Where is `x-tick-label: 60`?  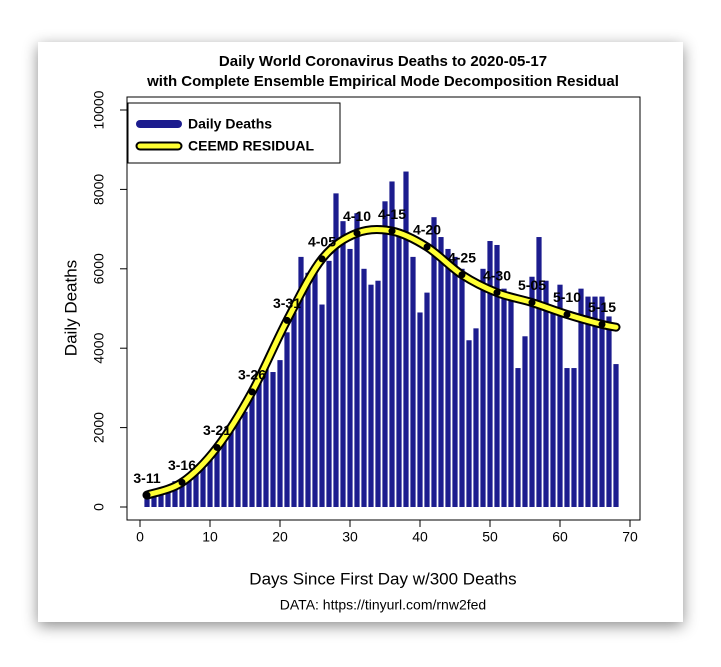 x-tick-label: 60 is located at coordinates (560, 537).